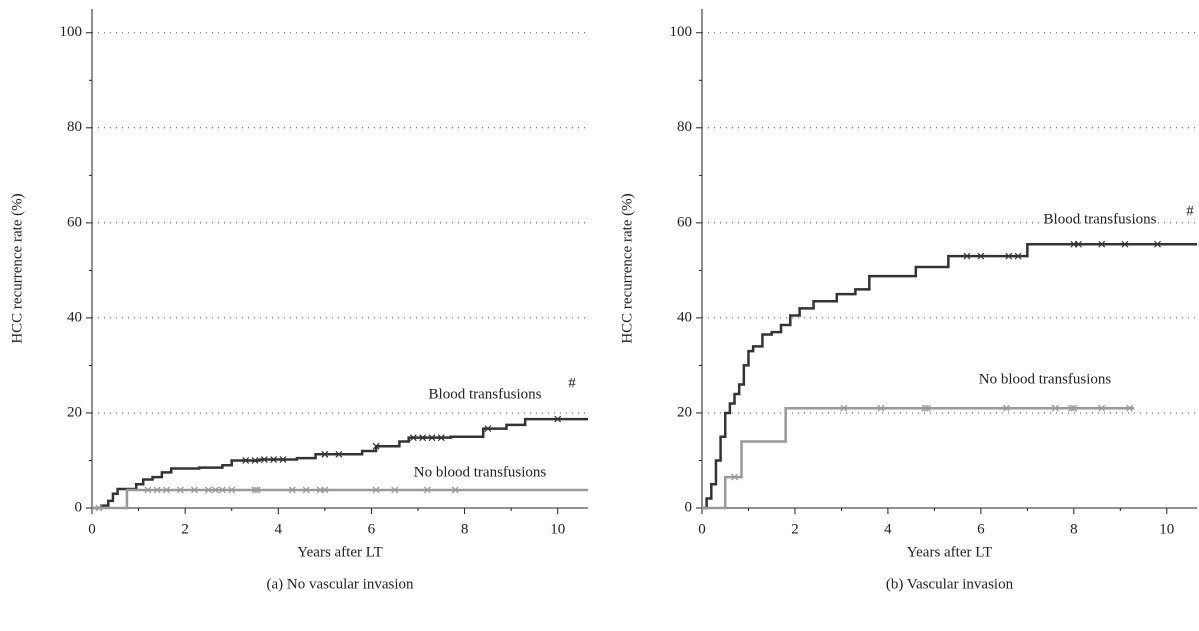 The height and width of the screenshot is (631, 1199). Describe the element at coordinates (950, 584) in the screenshot. I see `caption: (b) Vascular invasion` at that location.